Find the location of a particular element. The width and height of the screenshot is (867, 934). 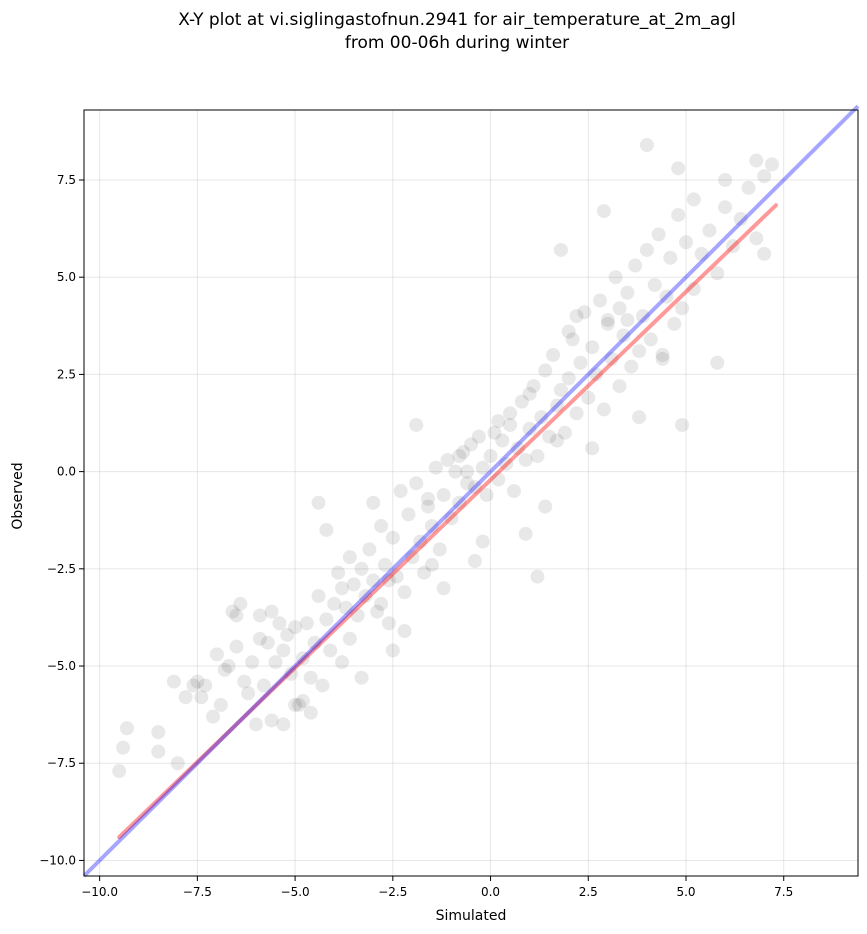

y-tick-label: 2.5 is located at coordinates (66, 374).